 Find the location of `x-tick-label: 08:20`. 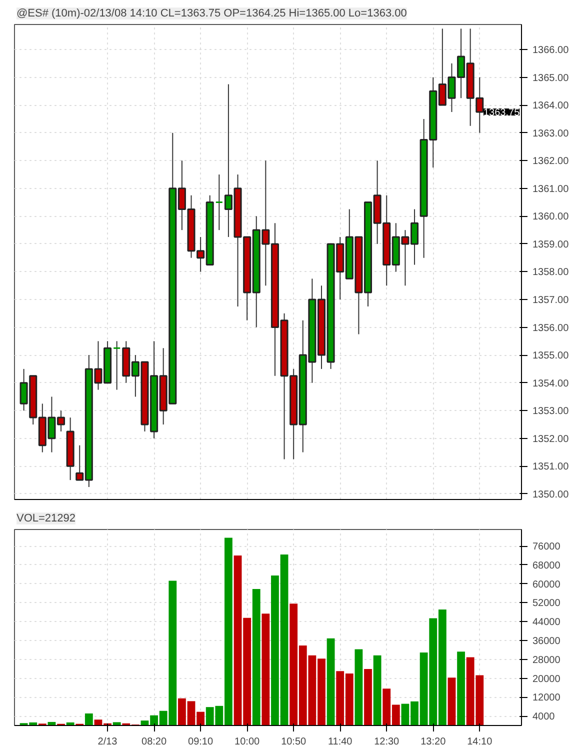

x-tick-label: 08:20 is located at coordinates (154, 742).